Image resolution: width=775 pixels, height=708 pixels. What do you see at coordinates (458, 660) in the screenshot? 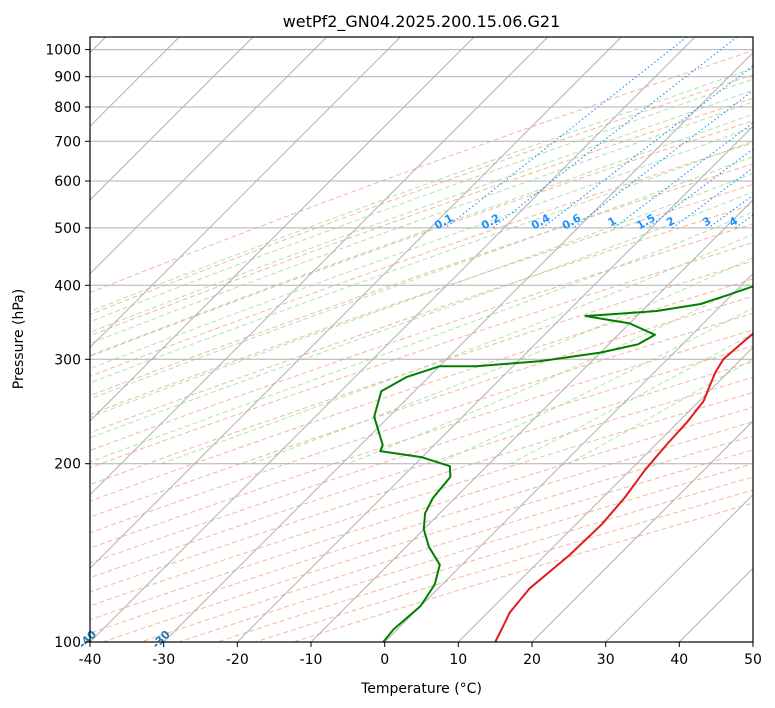
I see `x-tick-label: 10` at bounding box center [458, 660].